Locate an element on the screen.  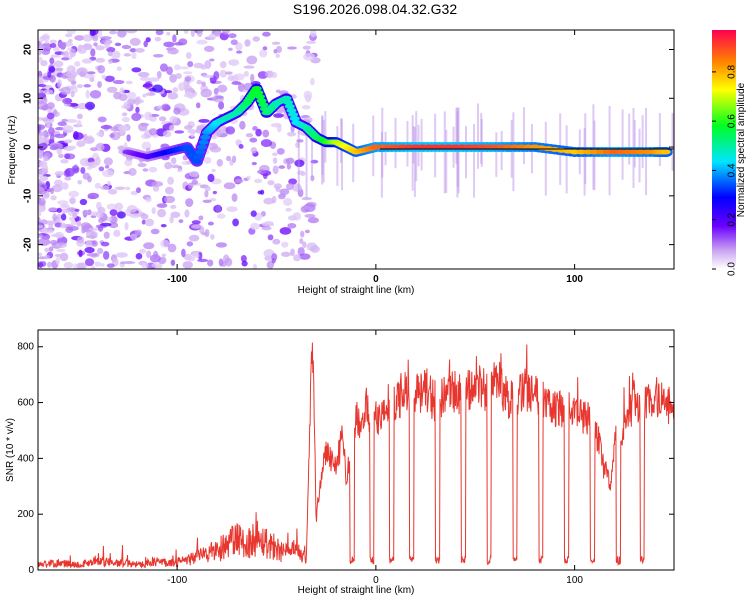
spectrogram-ridge-layer is located at coordinates (397, 125).